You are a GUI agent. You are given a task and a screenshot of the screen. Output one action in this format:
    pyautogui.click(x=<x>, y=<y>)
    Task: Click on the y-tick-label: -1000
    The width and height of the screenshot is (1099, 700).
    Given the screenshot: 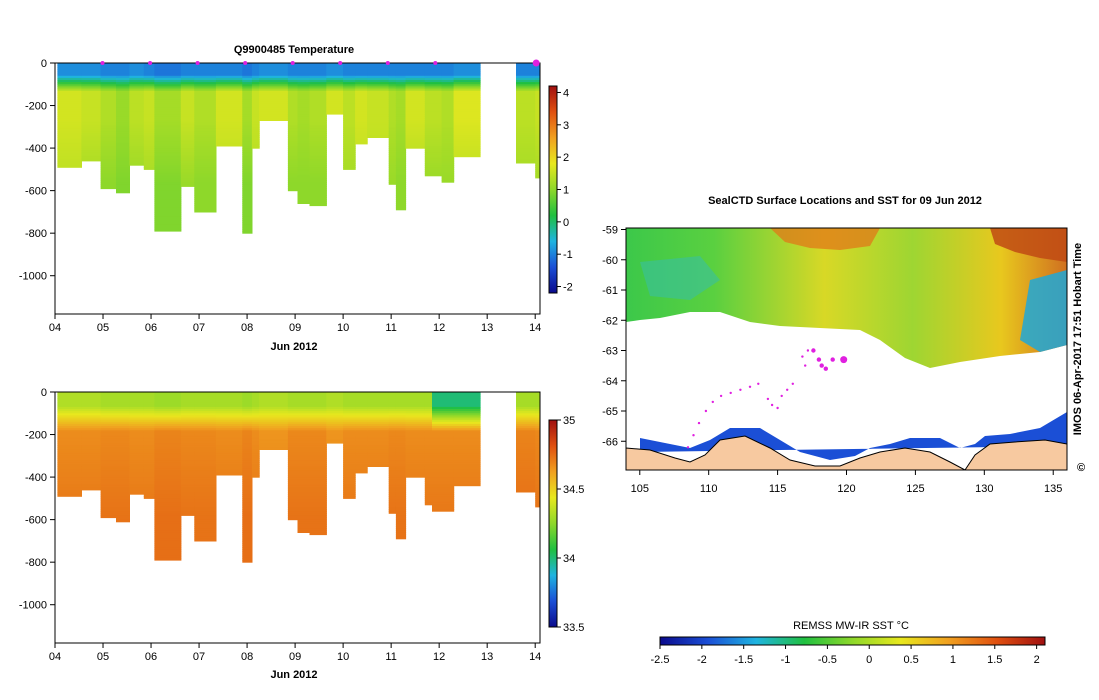 What is the action you would take?
    pyautogui.click(x=33, y=277)
    